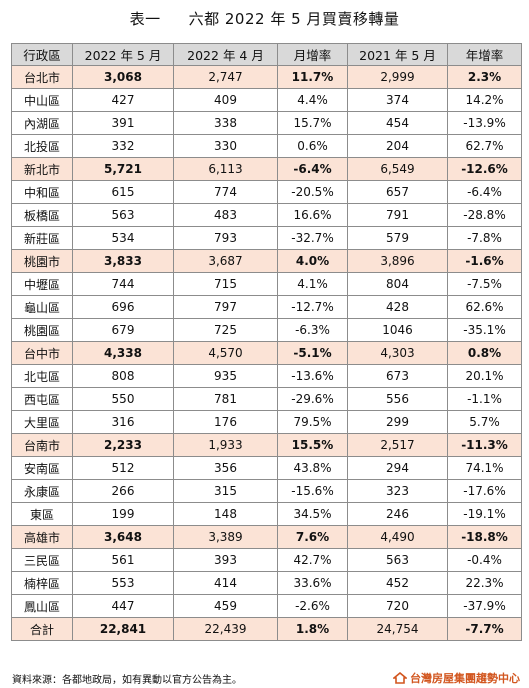 Image resolution: width=529 pixels, height=688 pixels. Describe the element at coordinates (397, 307) in the screenshot. I see `cell-2021-may: 428` at that location.